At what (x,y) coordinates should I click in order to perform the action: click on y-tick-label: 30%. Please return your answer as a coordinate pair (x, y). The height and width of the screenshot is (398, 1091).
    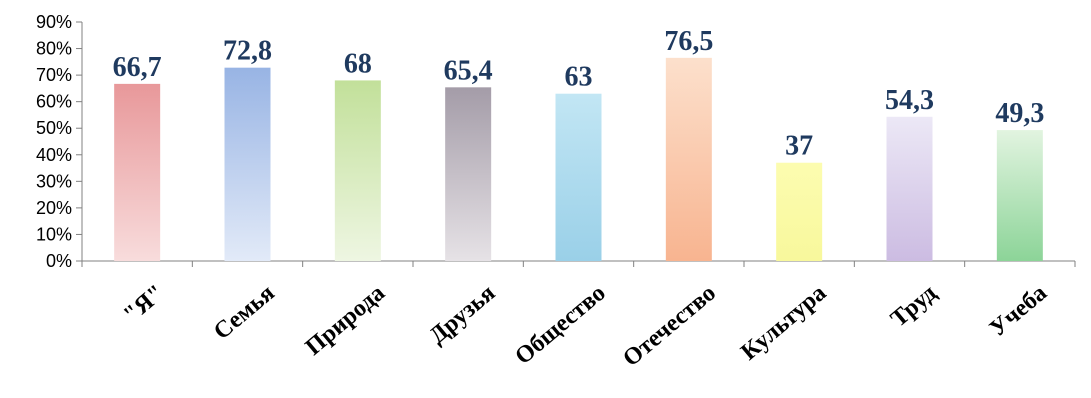
    Looking at the image, I should click on (54, 181).